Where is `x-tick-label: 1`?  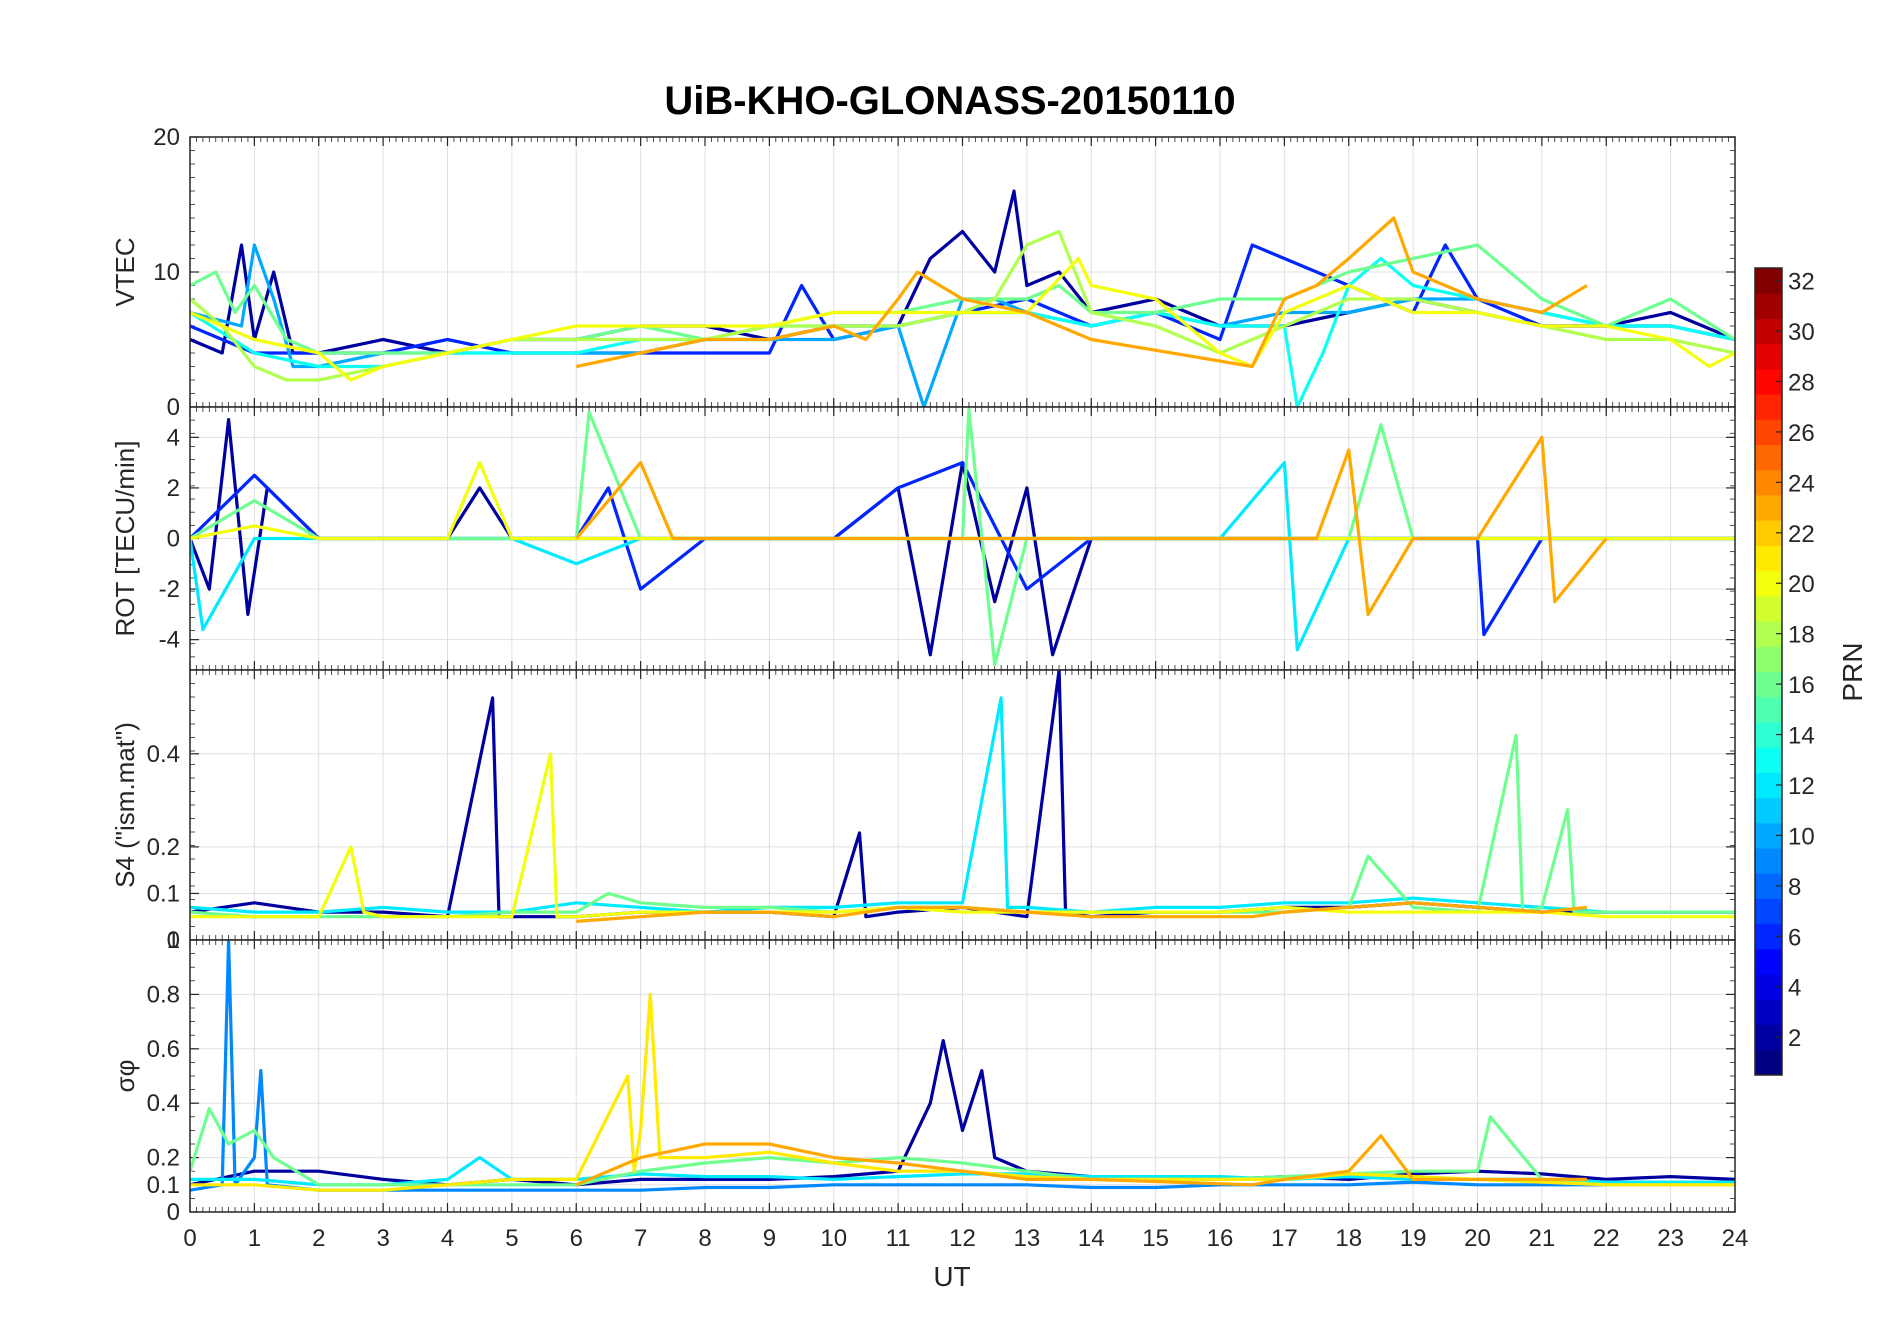
x-tick-label: 1 is located at coordinates (254, 1238).